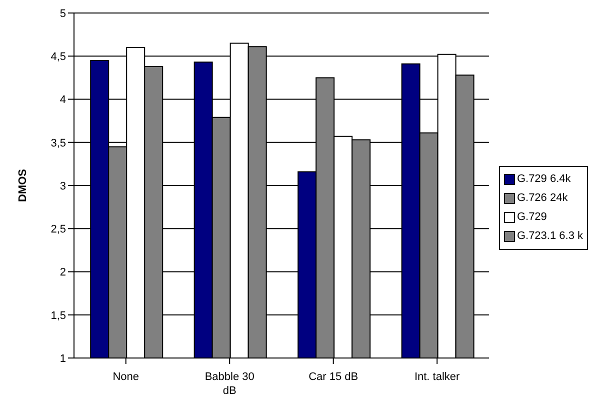  I want to click on y-tick-label: 1, so click(63, 358).